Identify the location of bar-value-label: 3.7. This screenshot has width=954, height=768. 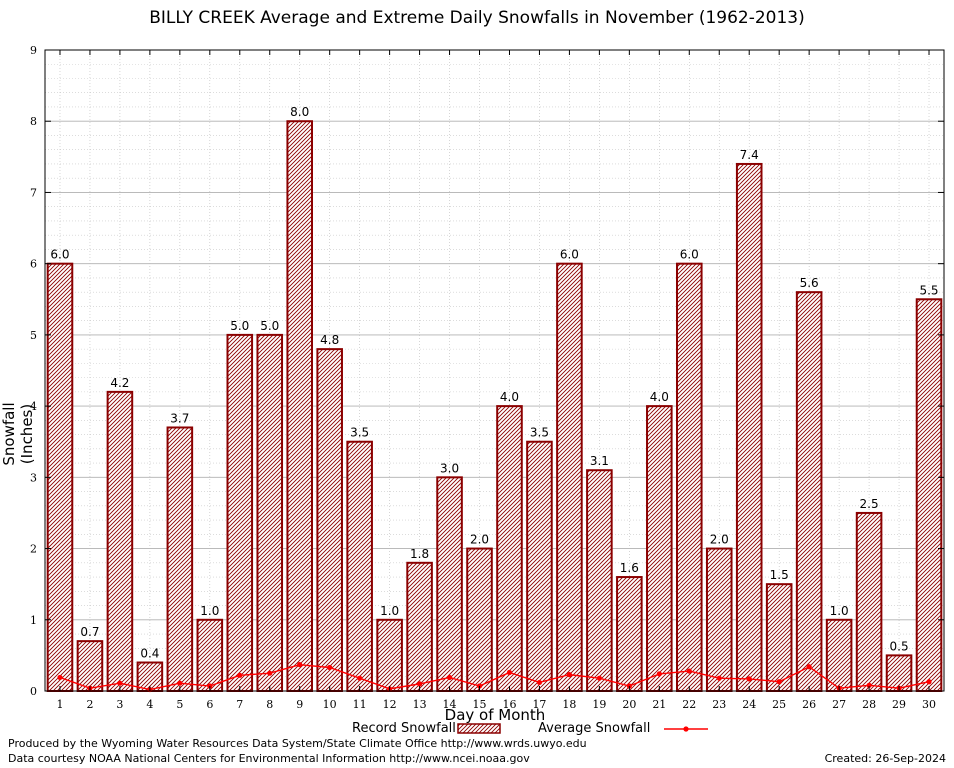
(179, 418).